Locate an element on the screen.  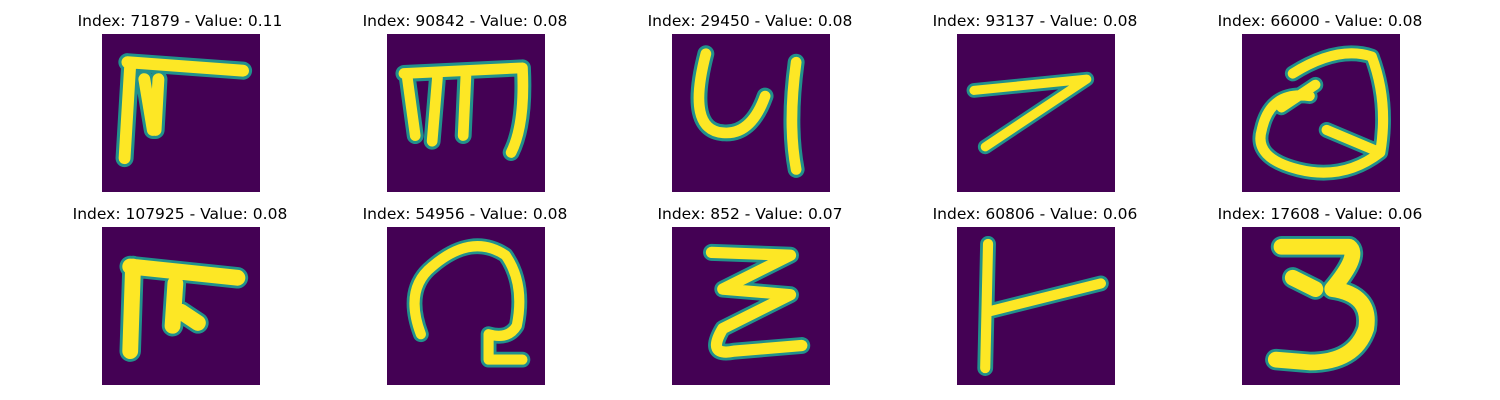
panel-3: Index: 29450 - Value: 0.08 is located at coordinates (750, 102).